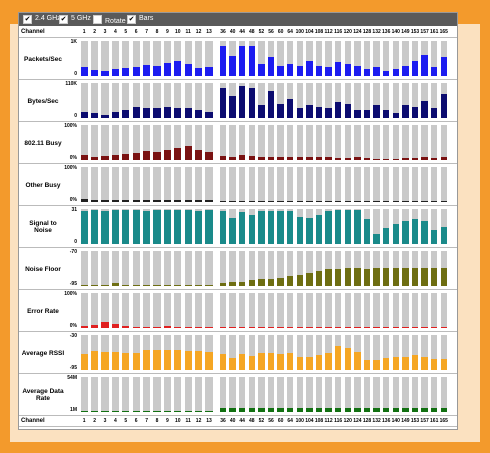 The image size is (490, 453). I want to click on channel-number: 157, so click(424, 32).